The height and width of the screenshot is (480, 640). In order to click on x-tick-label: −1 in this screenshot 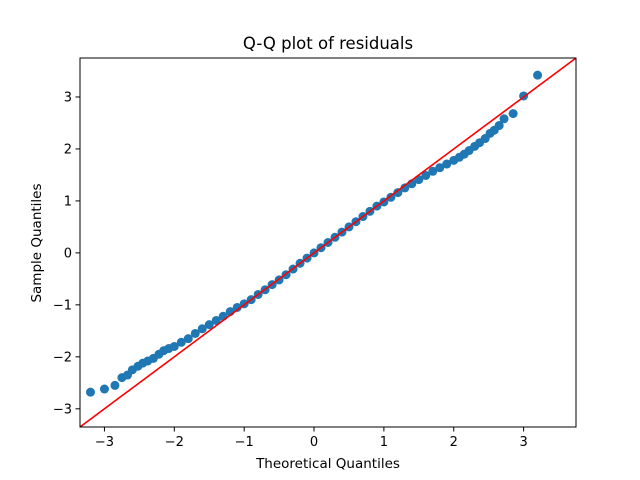, I will do `click(244, 442)`.